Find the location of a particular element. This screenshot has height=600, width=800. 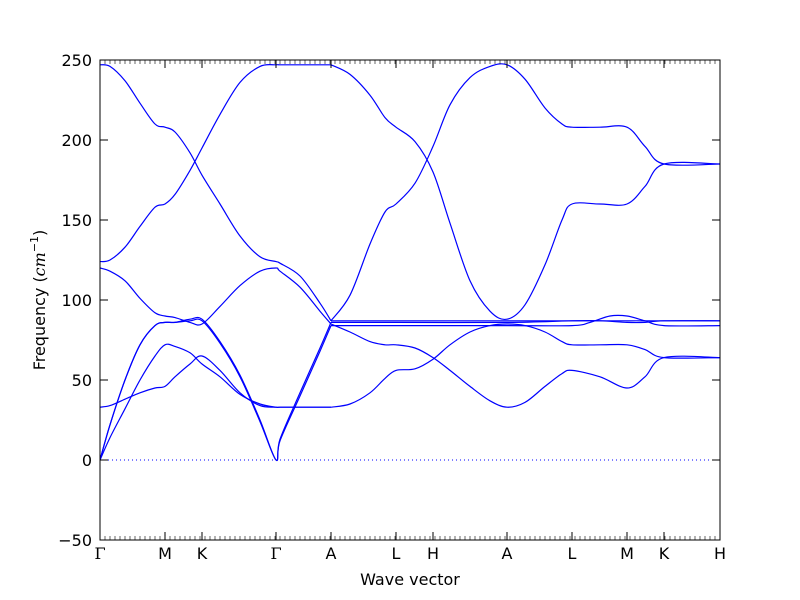

y-axis-label-suffix: ) is located at coordinates (39, 233).